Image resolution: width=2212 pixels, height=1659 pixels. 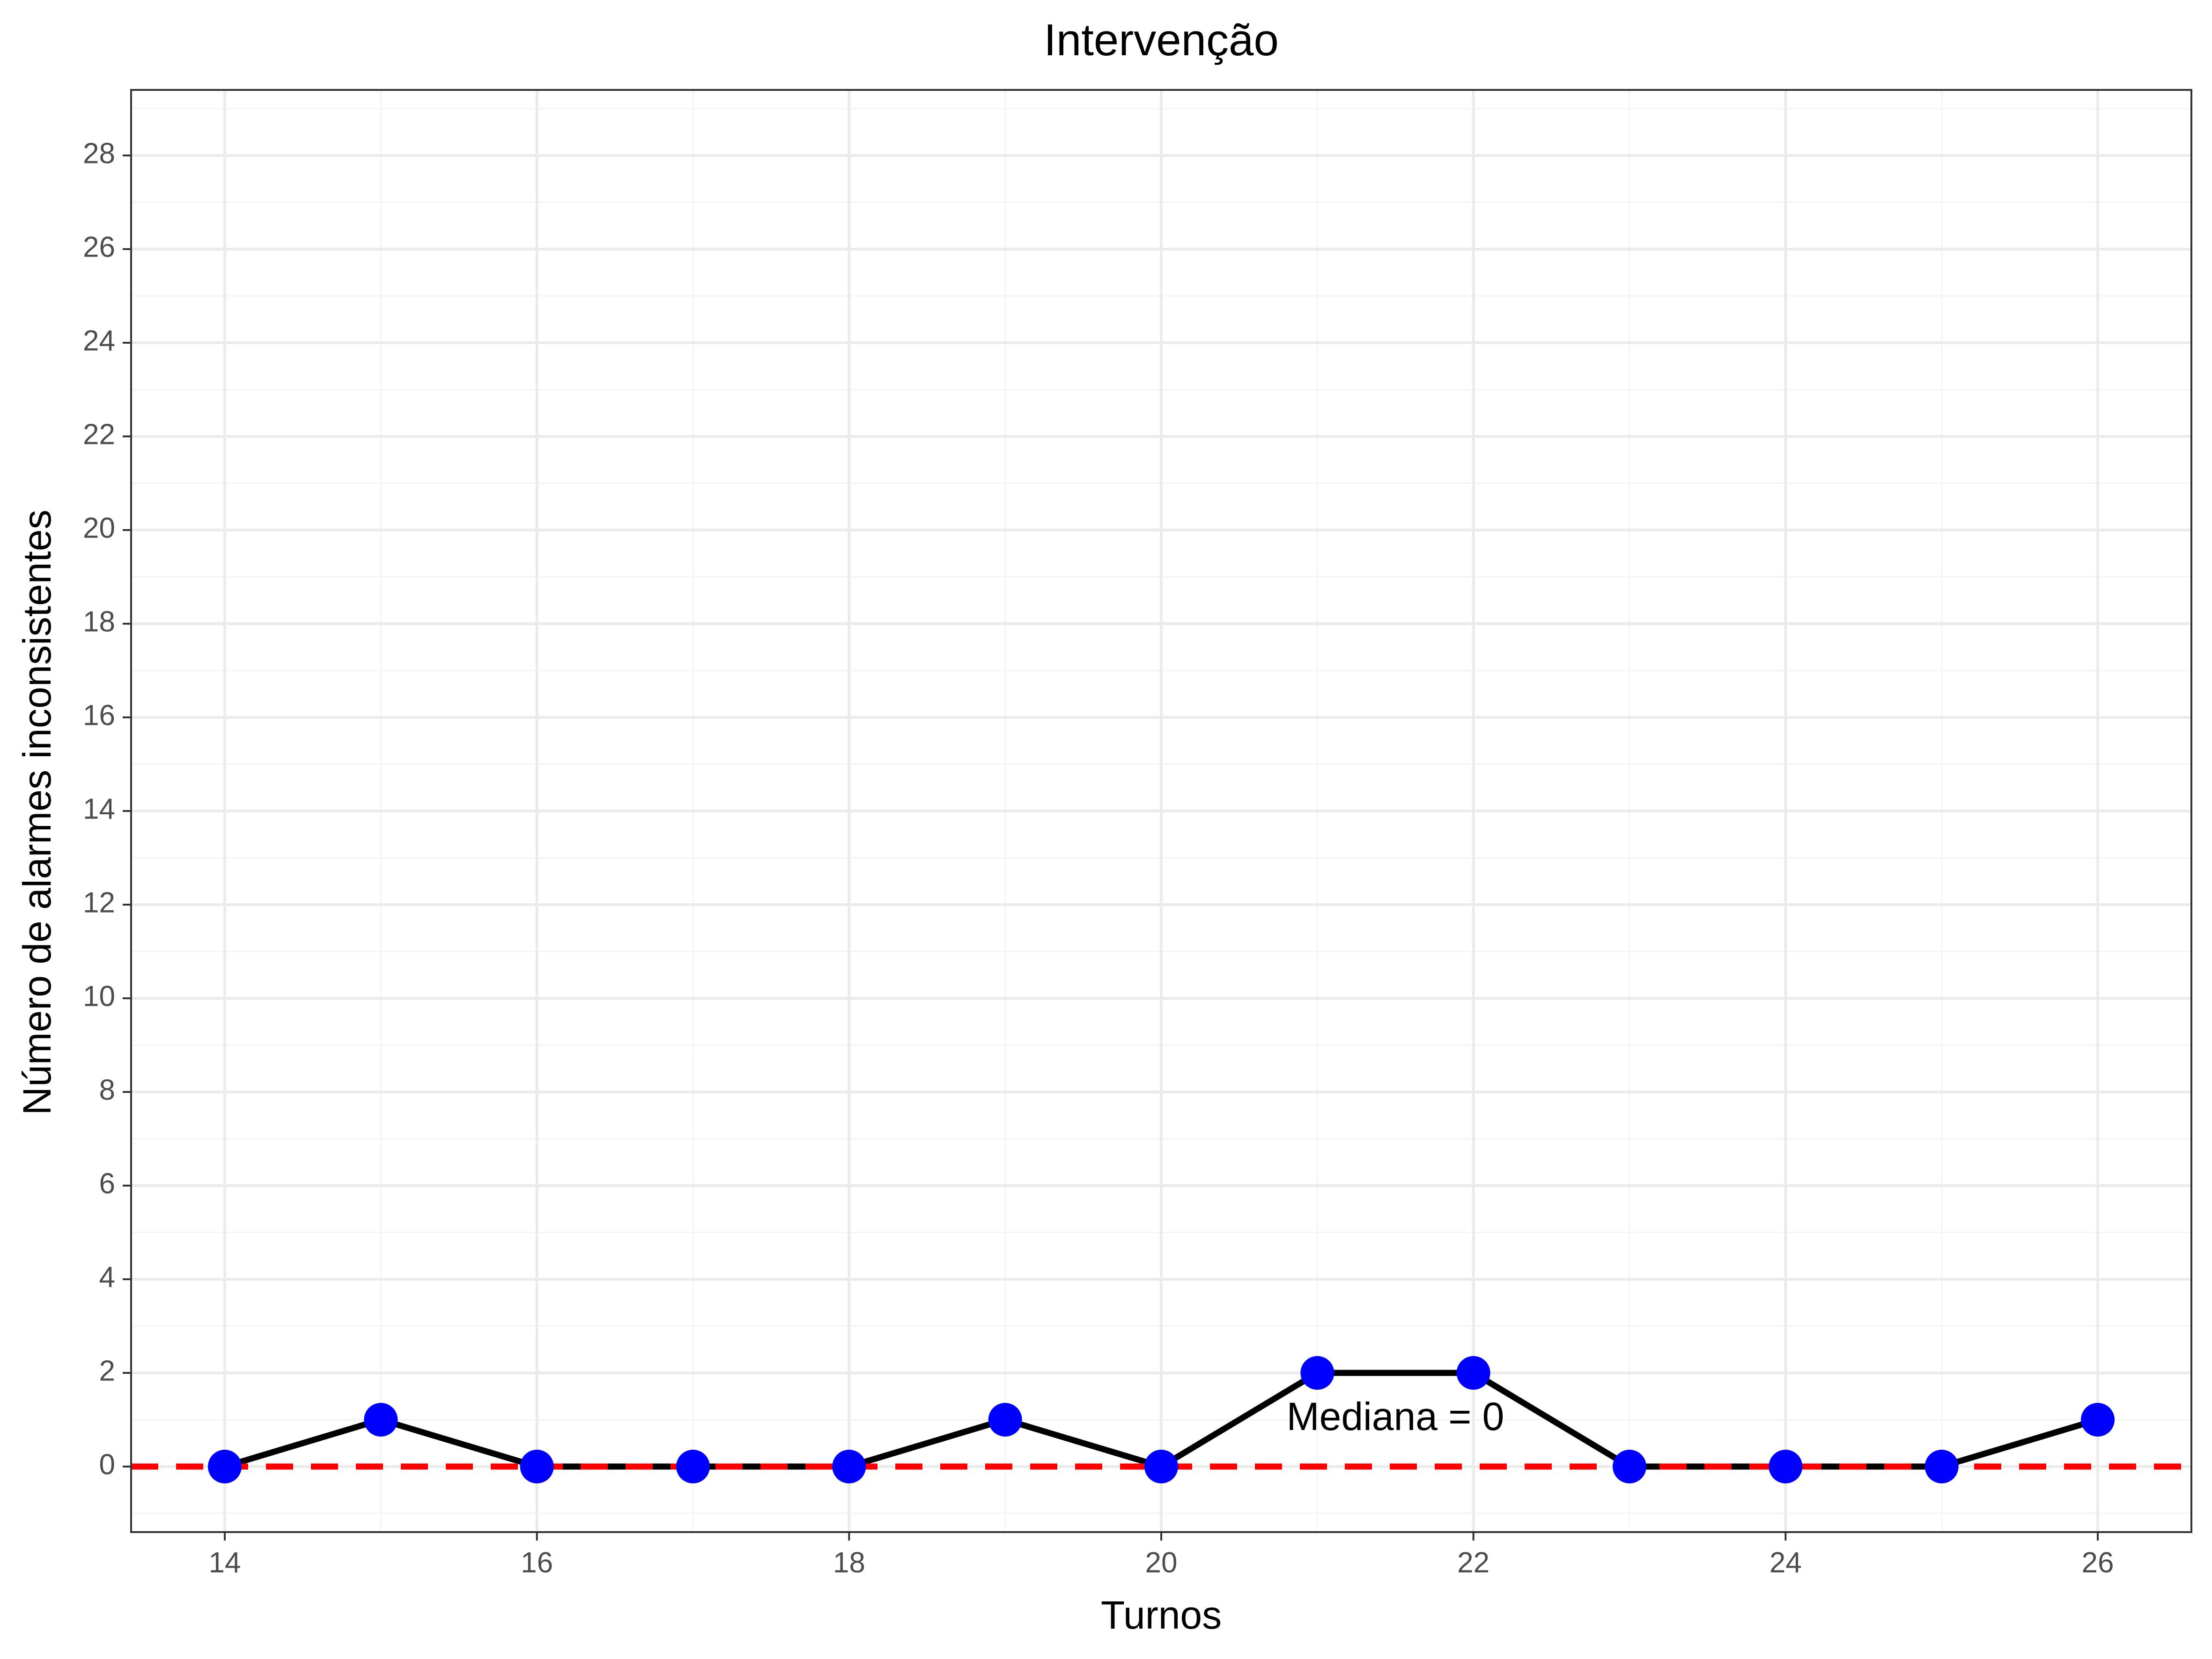 What do you see at coordinates (1473, 1563) in the screenshot?
I see `x-tick-label: 22` at bounding box center [1473, 1563].